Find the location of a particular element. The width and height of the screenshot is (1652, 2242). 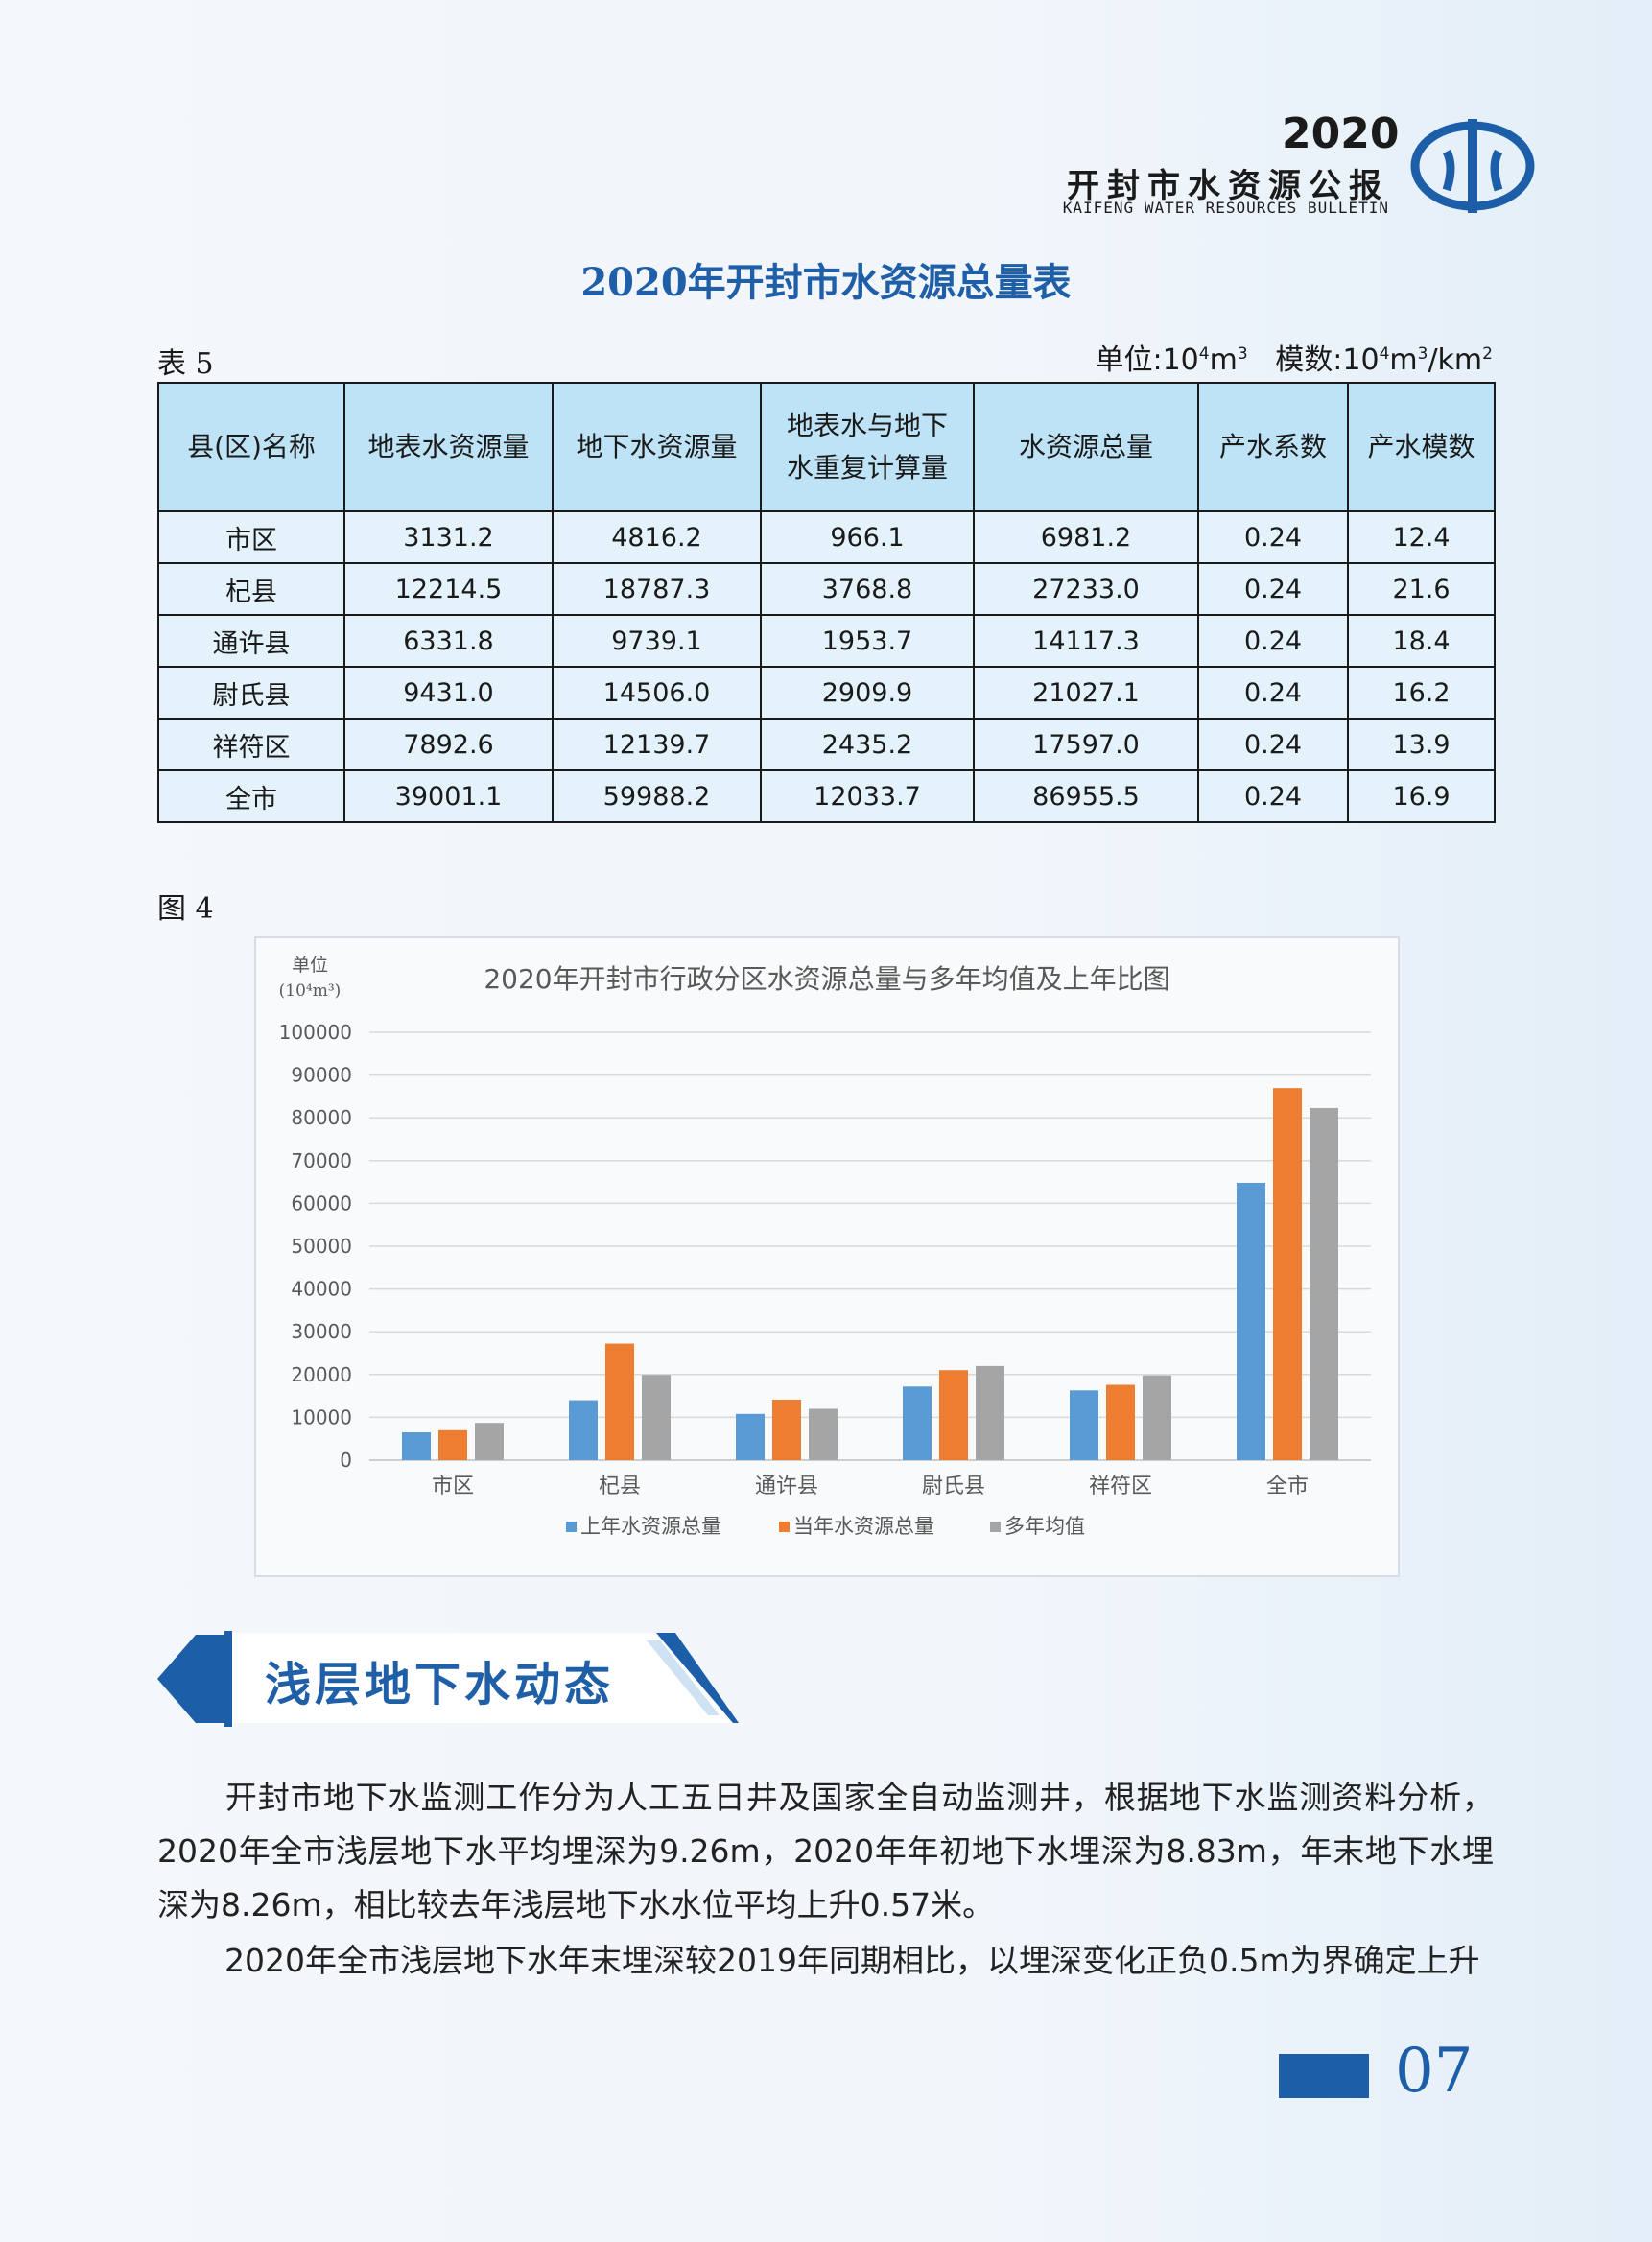

x-tick-label: 祥符区 is located at coordinates (1120, 1487).